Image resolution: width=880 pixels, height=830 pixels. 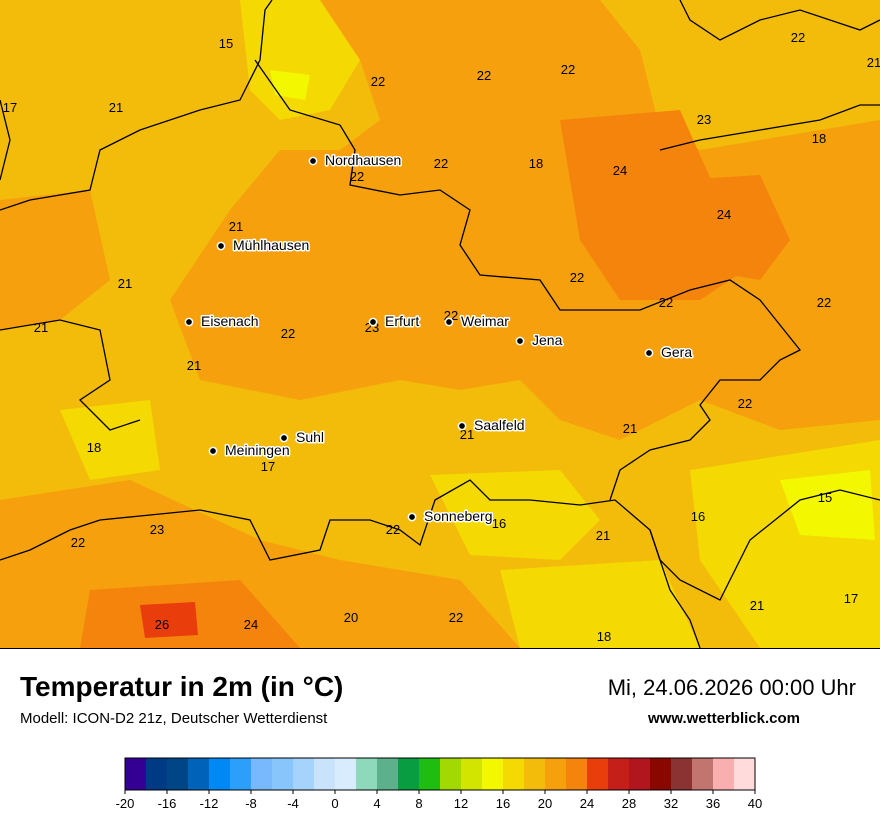 I want to click on city-marker: Sonneberg, so click(x=450, y=516).